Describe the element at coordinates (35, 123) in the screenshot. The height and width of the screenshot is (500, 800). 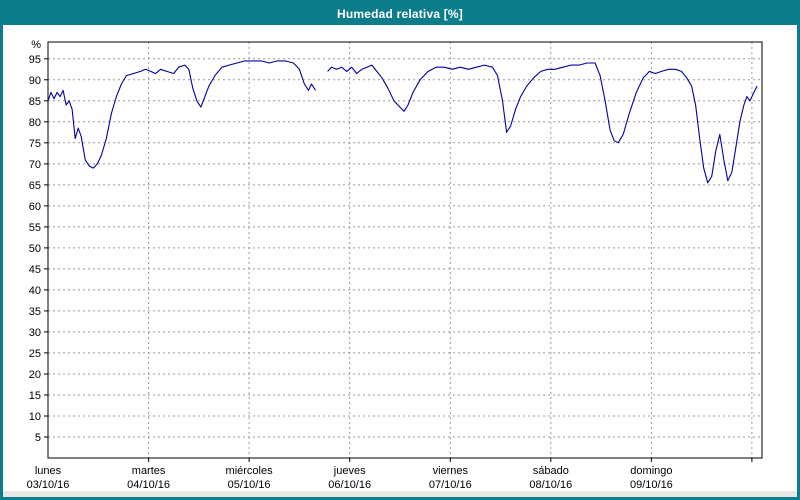
I see `svg-text: 80` at that location.